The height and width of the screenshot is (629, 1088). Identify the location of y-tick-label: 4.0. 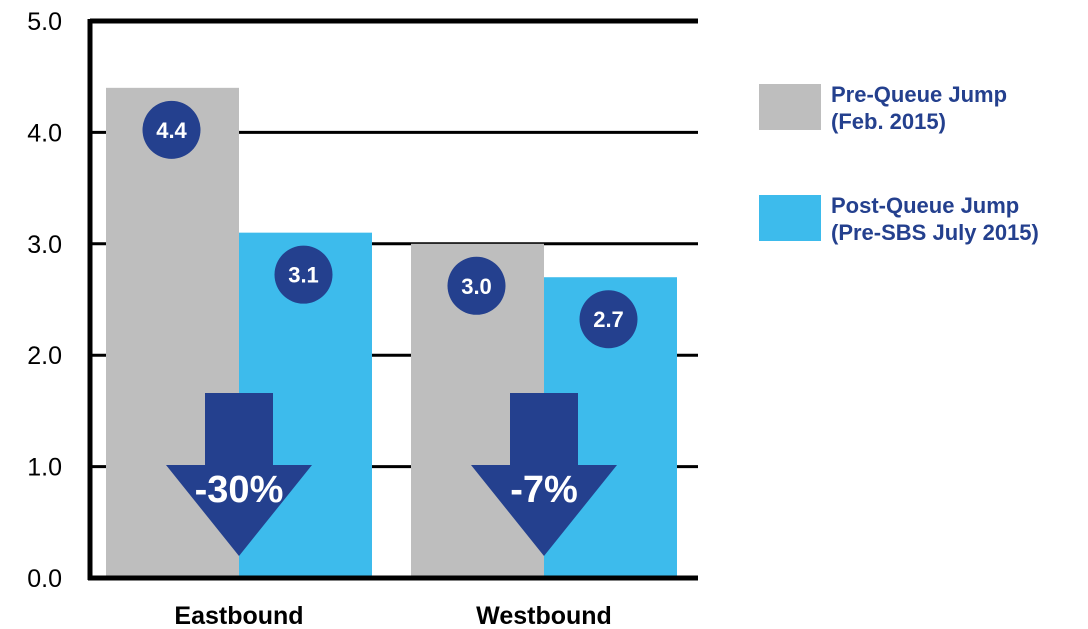
(44, 133).